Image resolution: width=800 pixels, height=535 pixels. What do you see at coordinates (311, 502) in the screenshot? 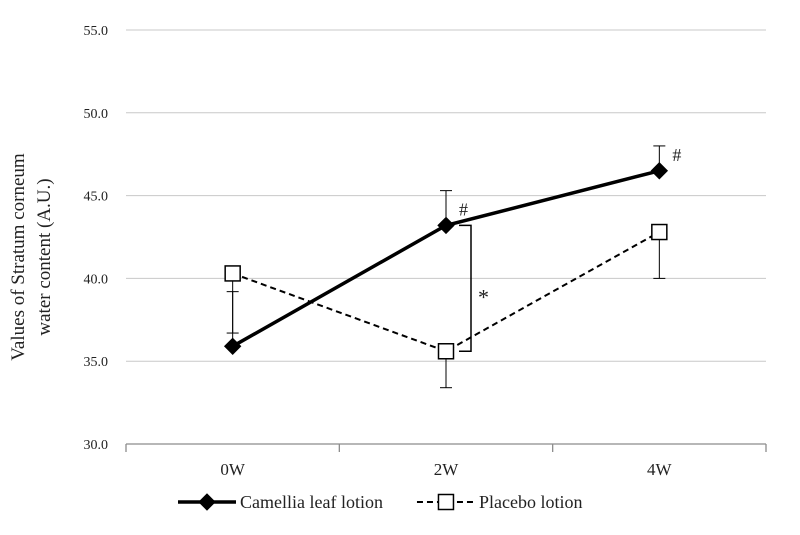
I see `legend-label: Camellia leaf lotion` at bounding box center [311, 502].